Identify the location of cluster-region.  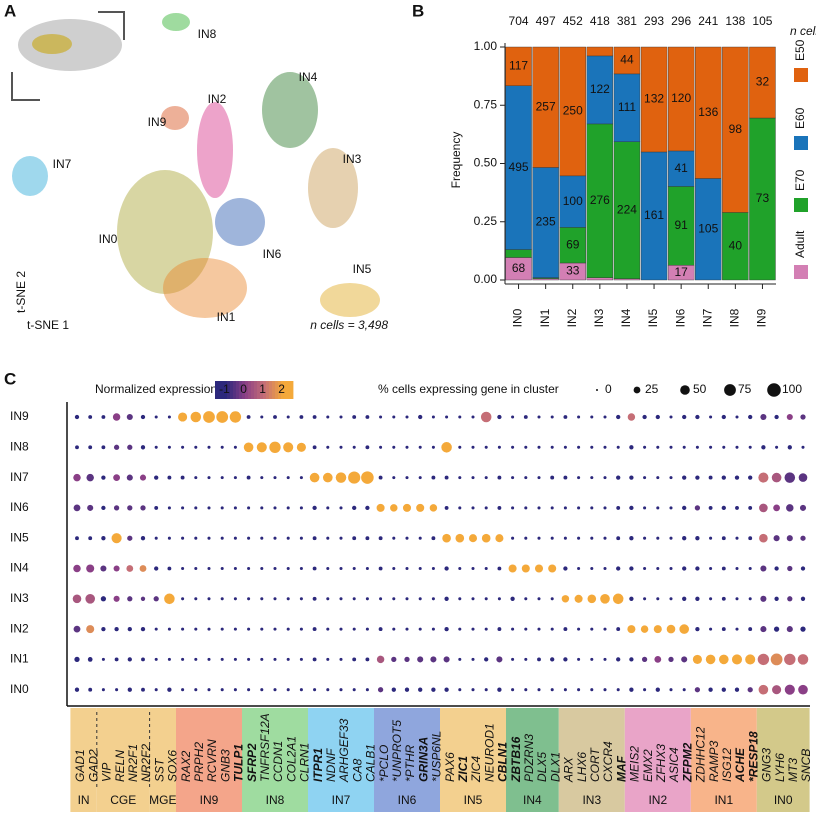
(333, 188).